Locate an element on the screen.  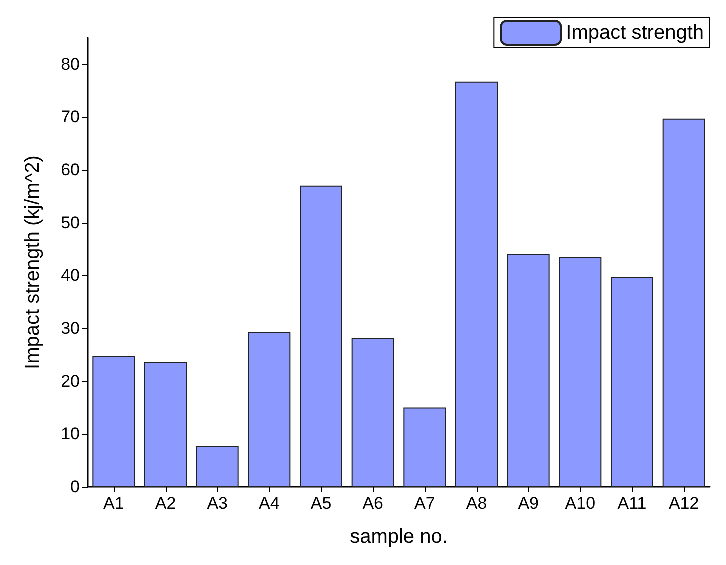
y-tick-label: 0 is located at coordinates (75, 487).